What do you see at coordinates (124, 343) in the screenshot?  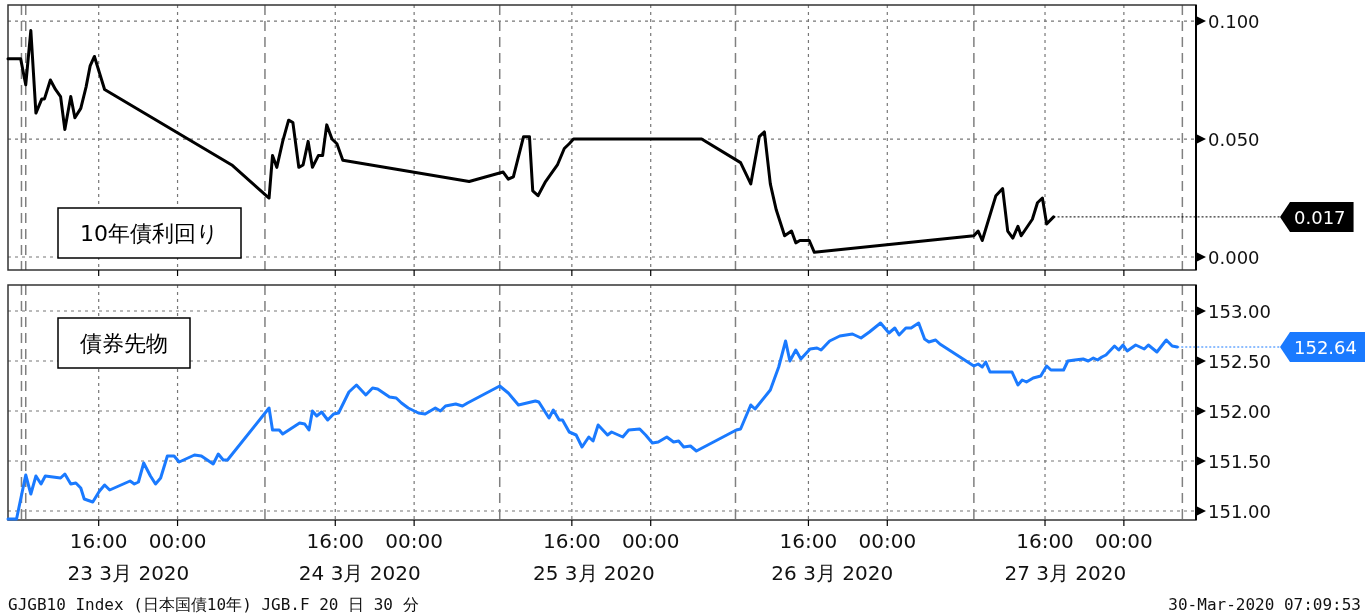 I see `text: 債券先物` at bounding box center [124, 343].